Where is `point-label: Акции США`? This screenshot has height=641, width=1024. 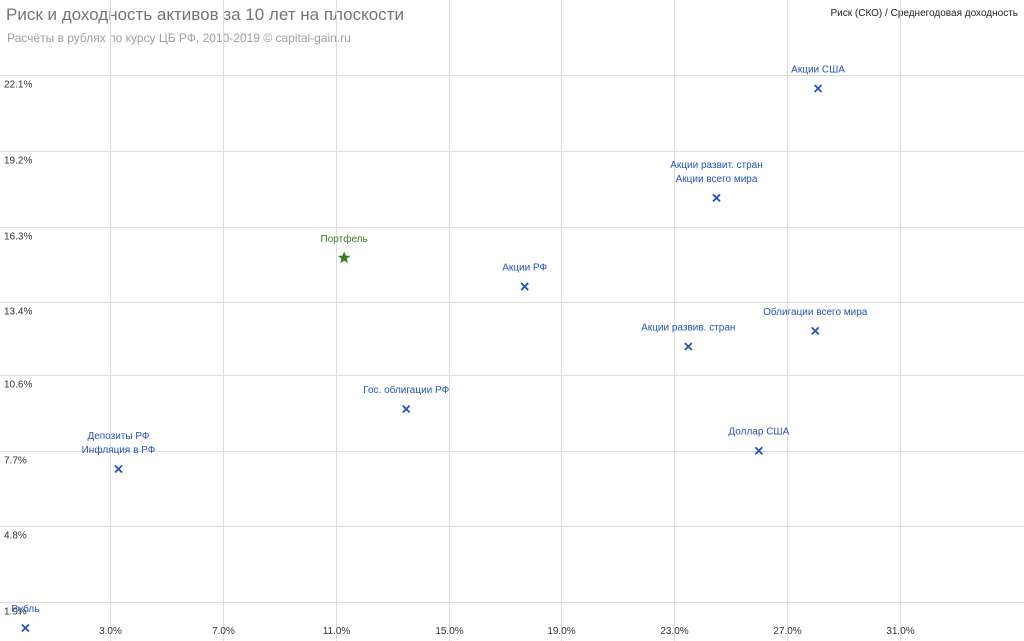 point-label: Акции США is located at coordinates (818, 69).